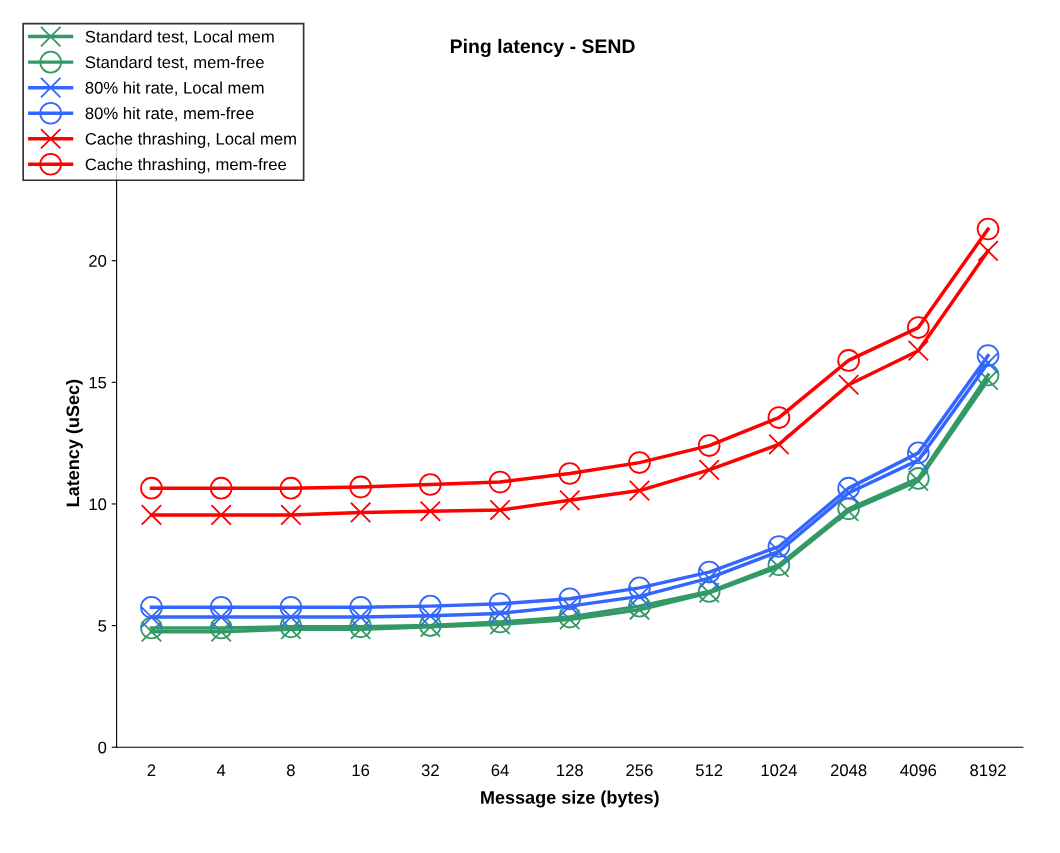 Image resolution: width=1060 pixels, height=853 pixels. What do you see at coordinates (639, 770) in the screenshot?
I see `x-tick-label: 256` at bounding box center [639, 770].